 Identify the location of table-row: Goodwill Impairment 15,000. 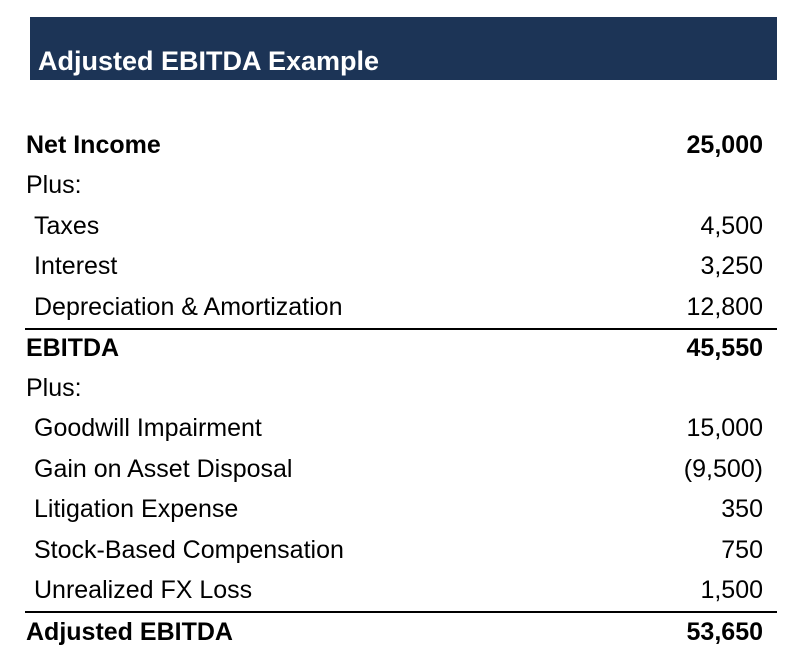
(401, 429).